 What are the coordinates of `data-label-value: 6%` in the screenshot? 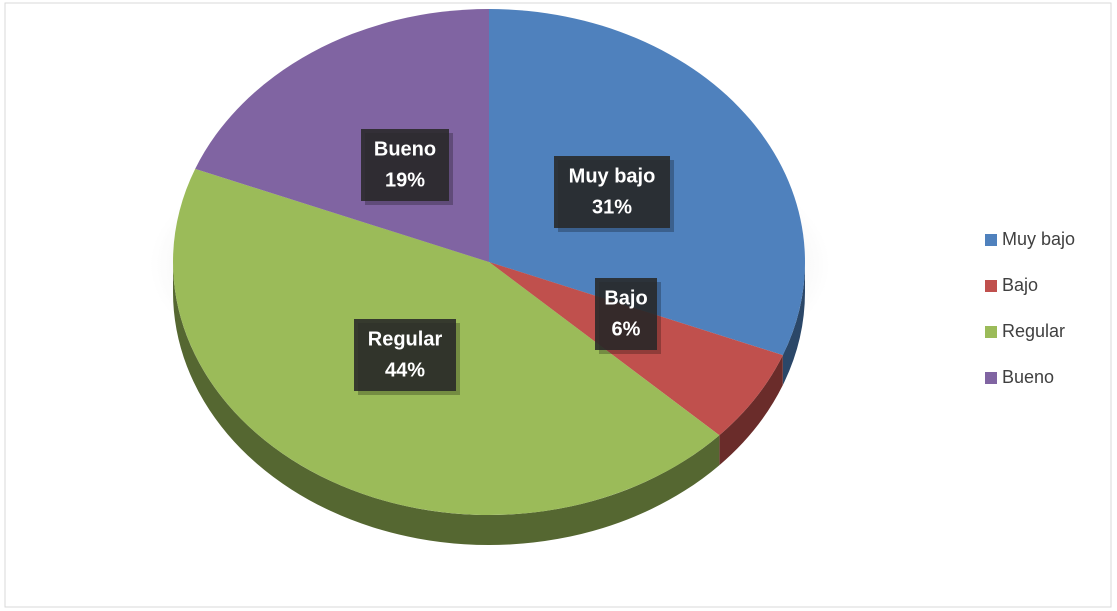 It's located at (626, 329).